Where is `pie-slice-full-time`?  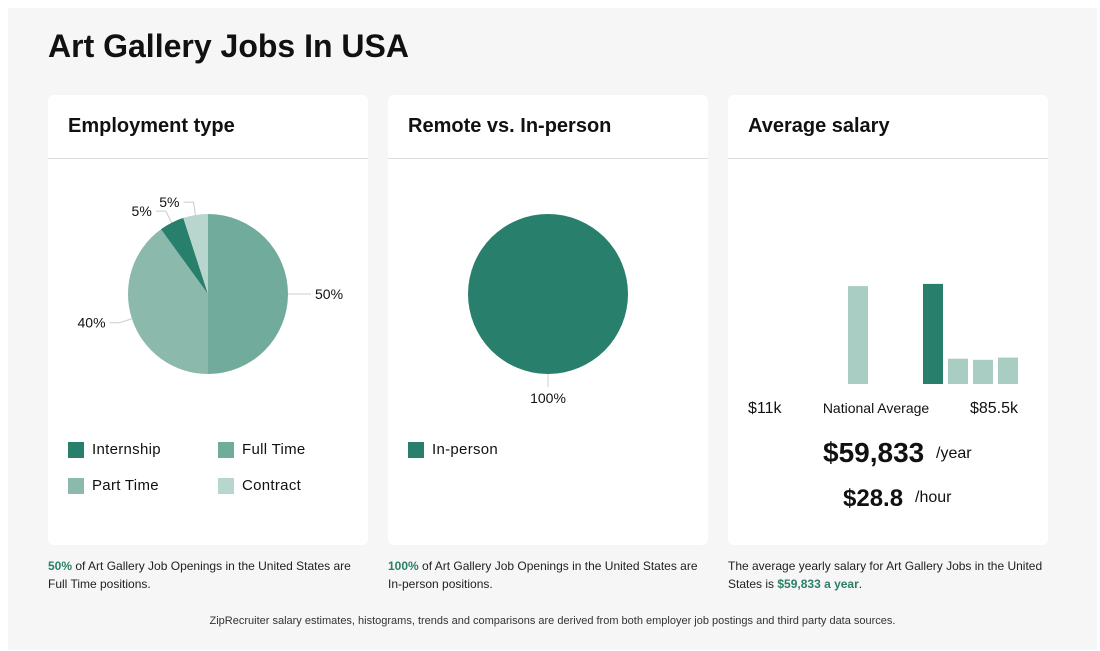
pie-slice-full-time is located at coordinates (248, 294).